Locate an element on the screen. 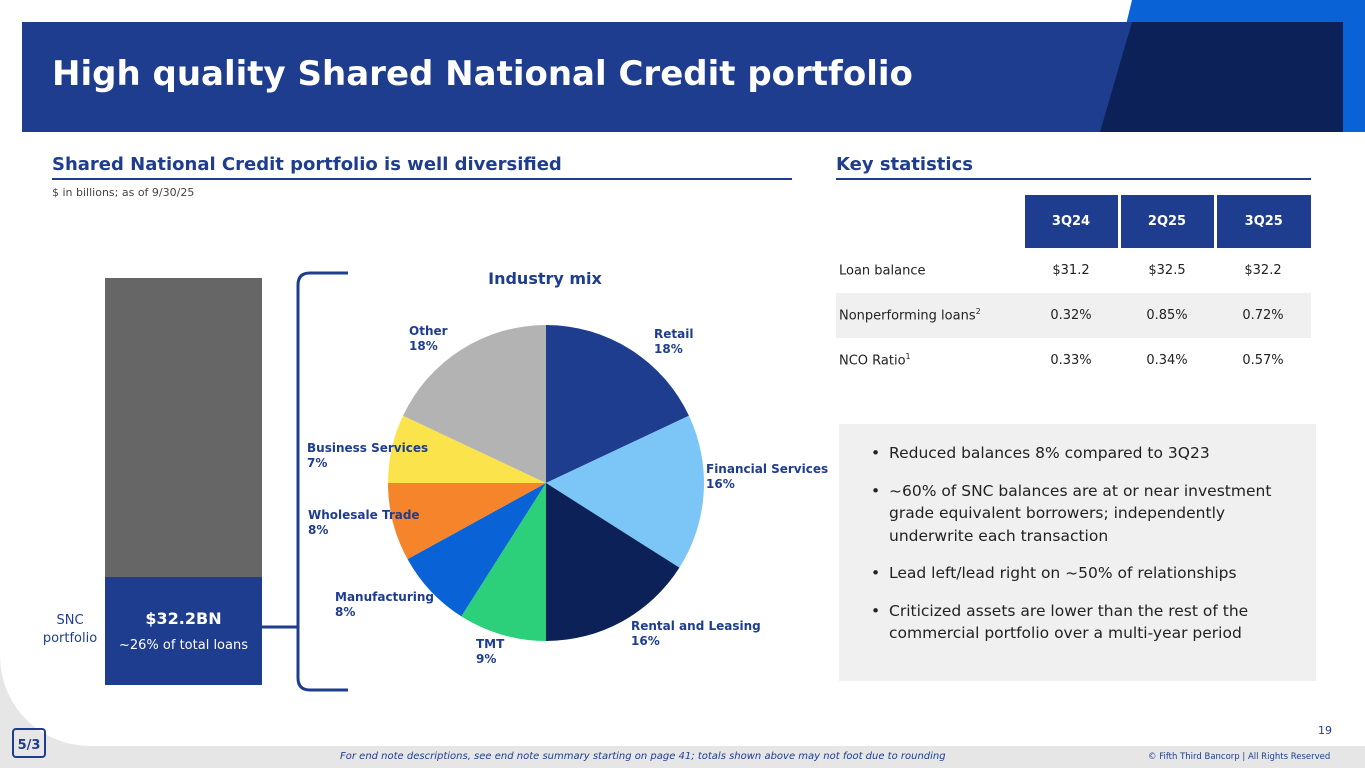  pie-slice-other is located at coordinates (474, 404).